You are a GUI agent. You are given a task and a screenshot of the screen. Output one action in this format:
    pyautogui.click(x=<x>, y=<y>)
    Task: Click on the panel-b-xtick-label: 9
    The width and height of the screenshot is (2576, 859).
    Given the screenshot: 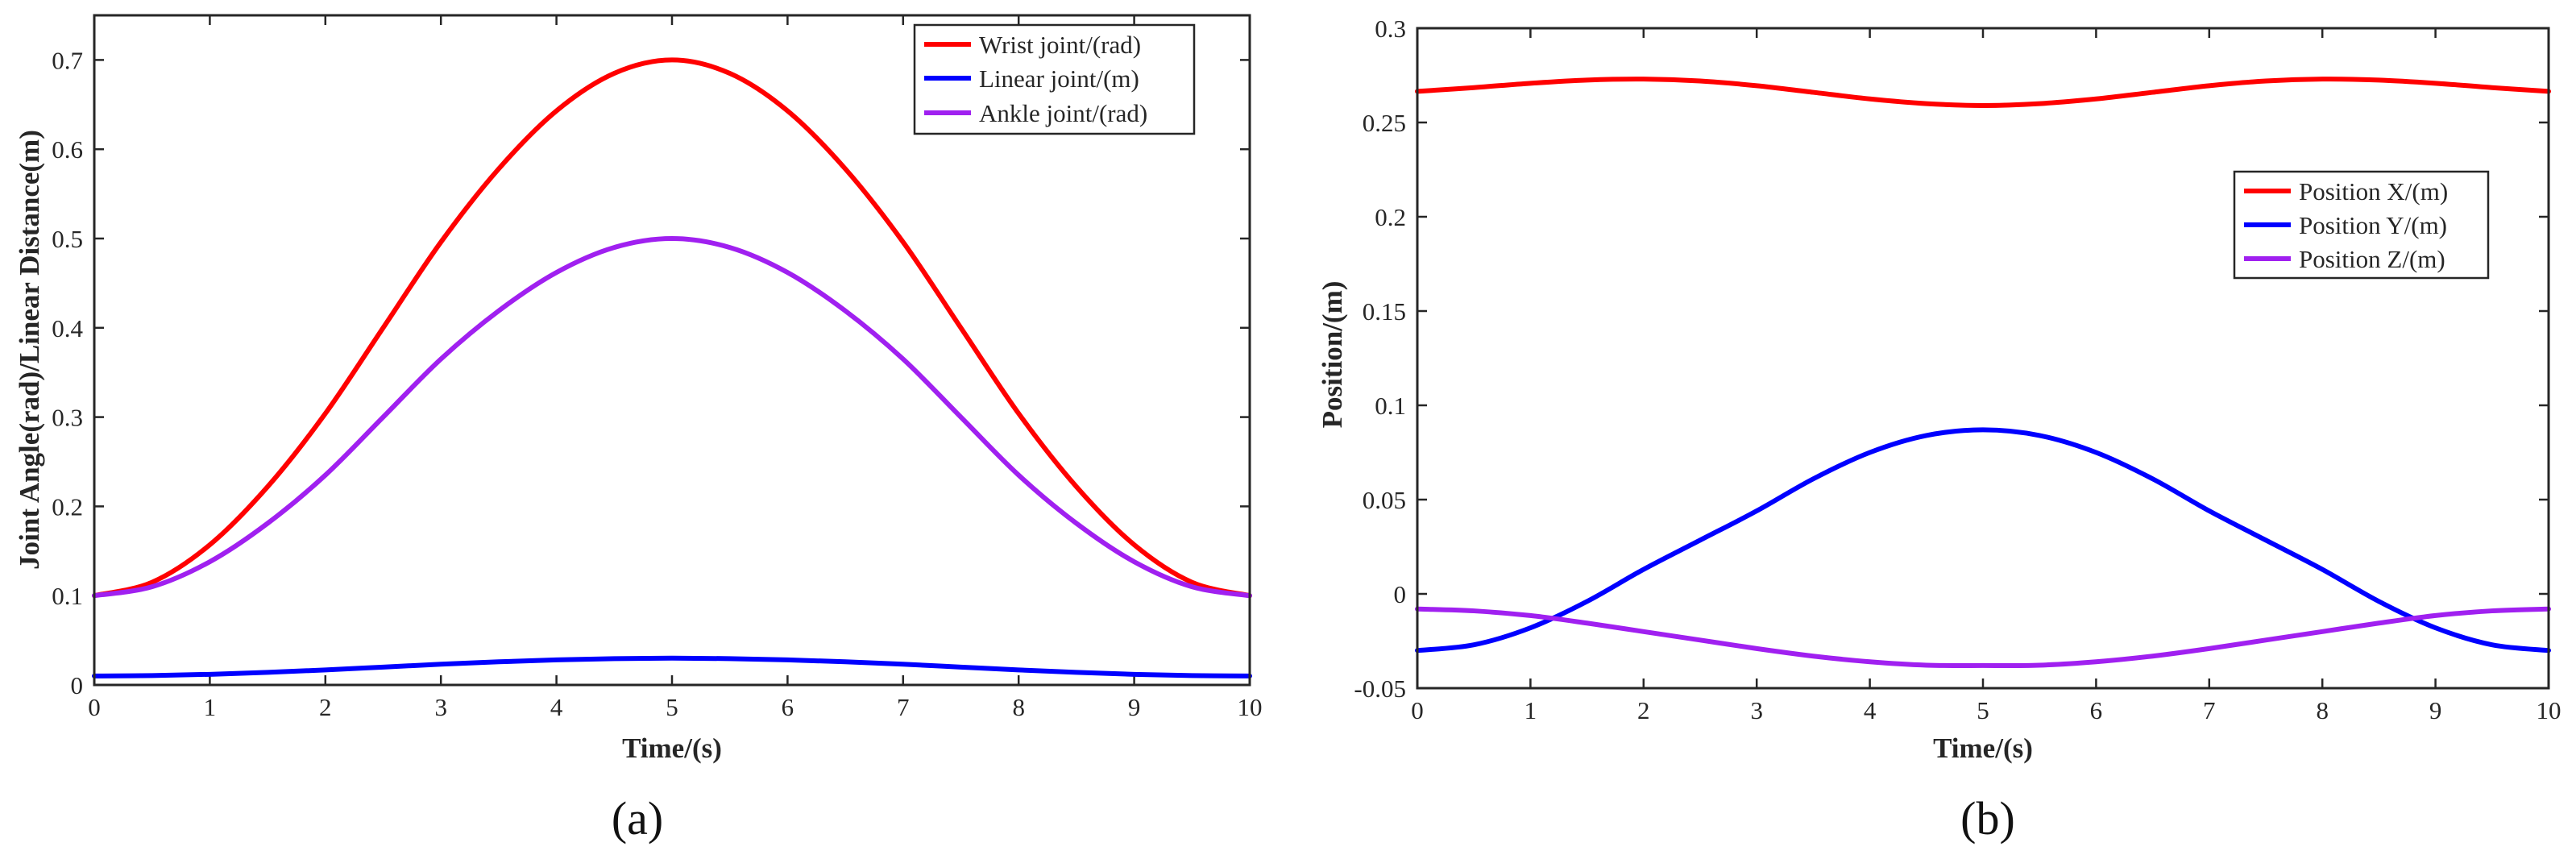 What is the action you would take?
    pyautogui.click(x=2435, y=710)
    